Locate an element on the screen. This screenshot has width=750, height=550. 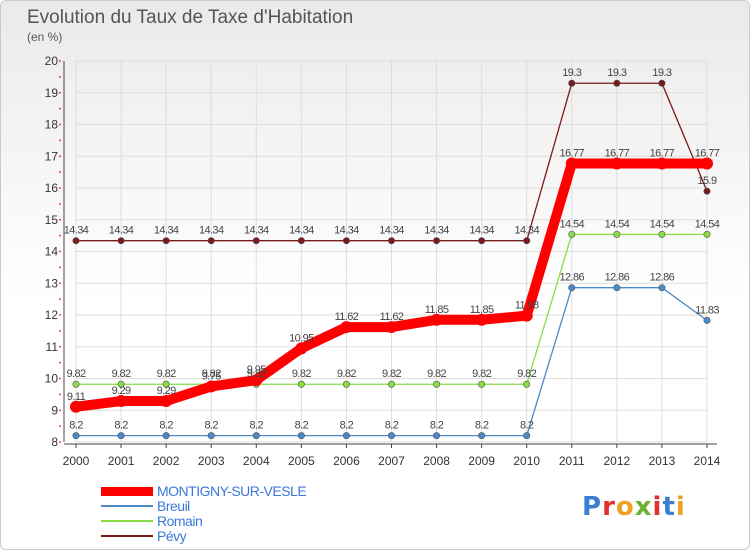
y-tick-label-12: 20 is located at coordinates (52, 61).